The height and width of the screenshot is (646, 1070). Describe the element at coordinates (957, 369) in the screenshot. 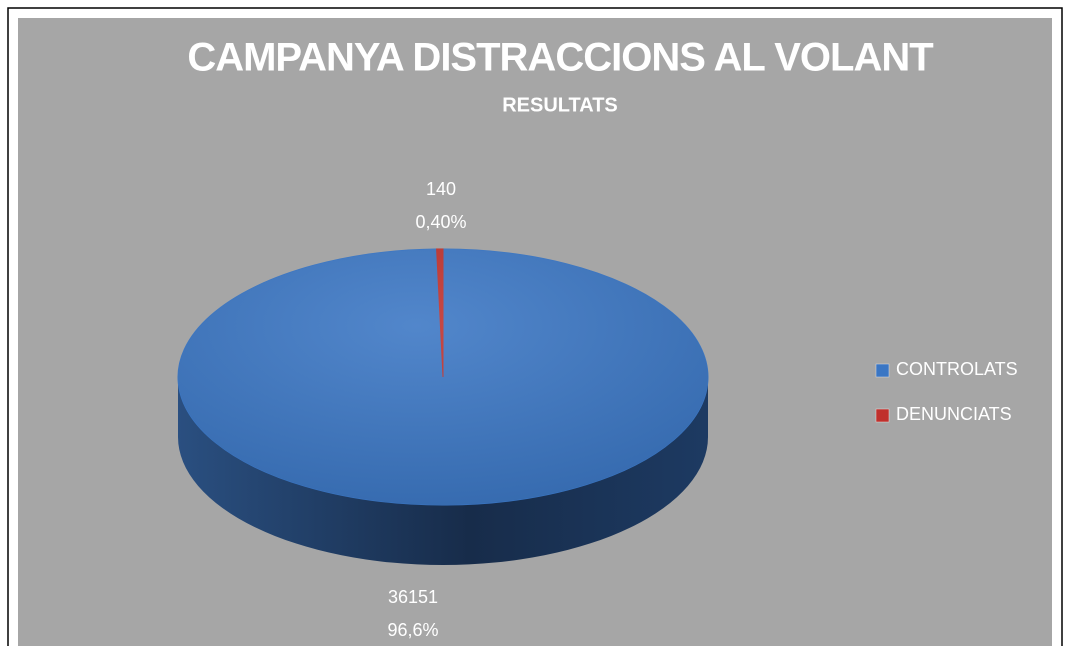

I see `legend-label: CONTROLATS` at that location.